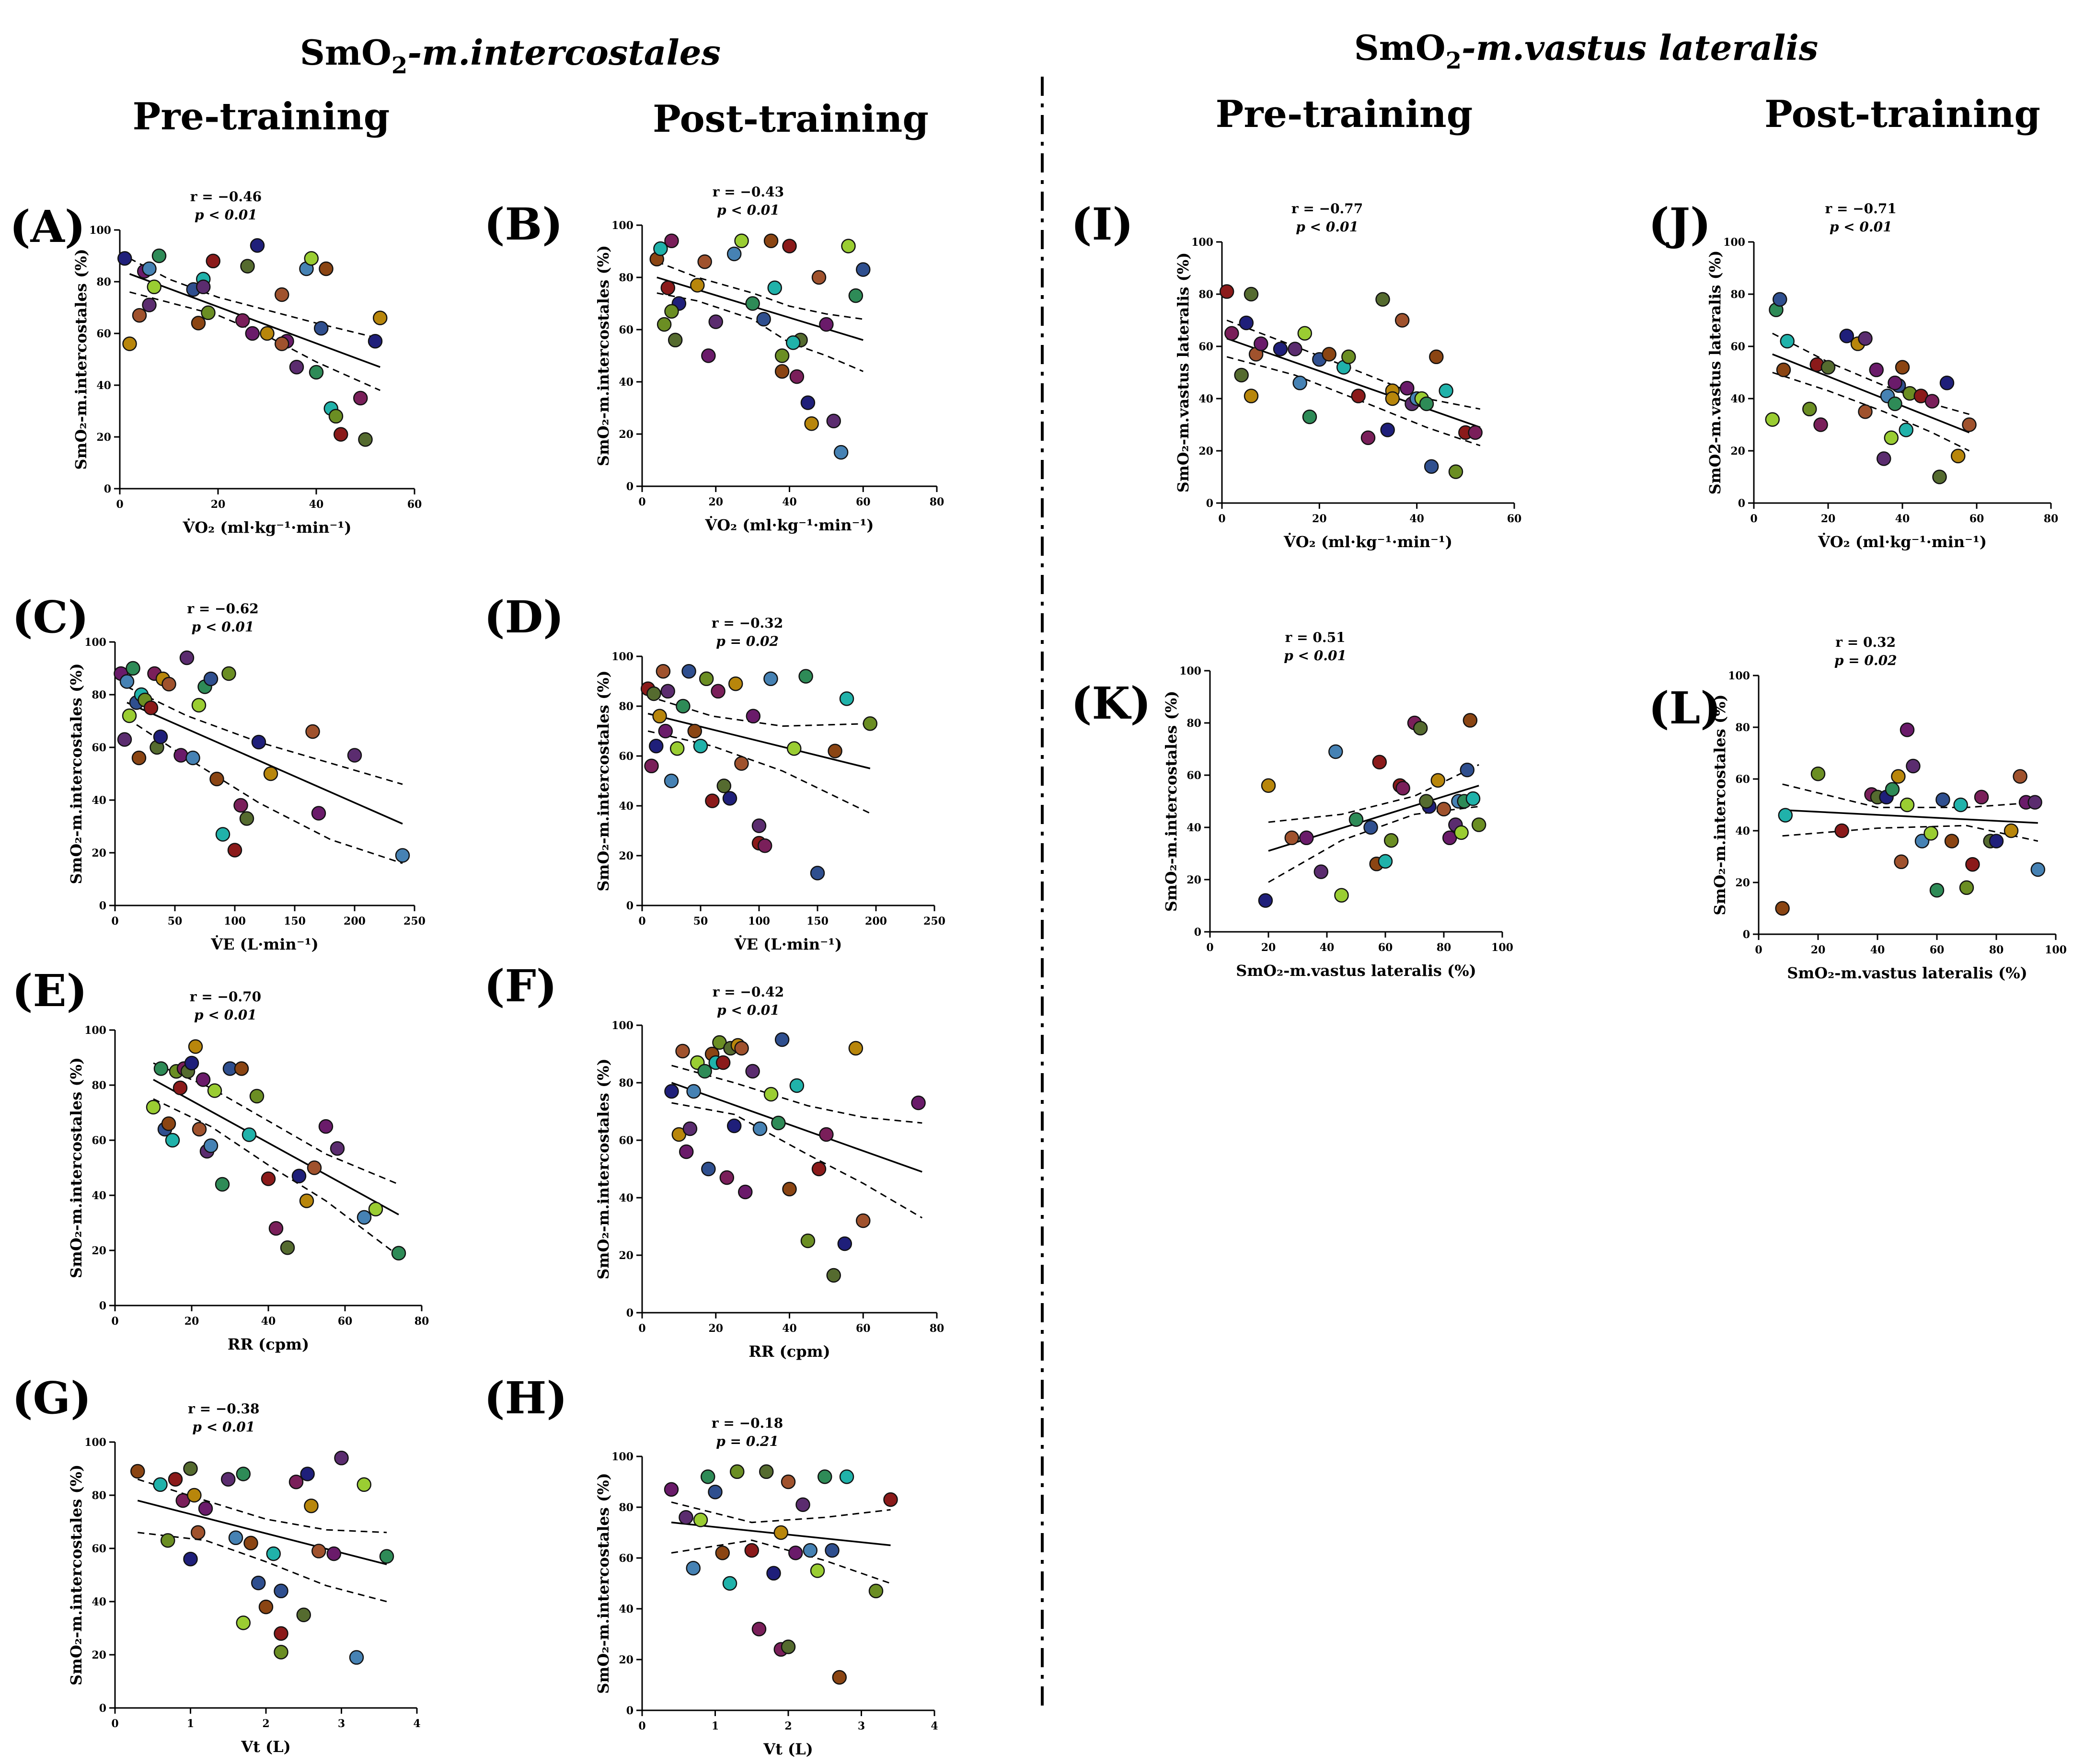 The height and width of the screenshot is (1764, 2073). Describe the element at coordinates (223, 627) in the screenshot. I see `stat-p: p < 0.01` at that location.